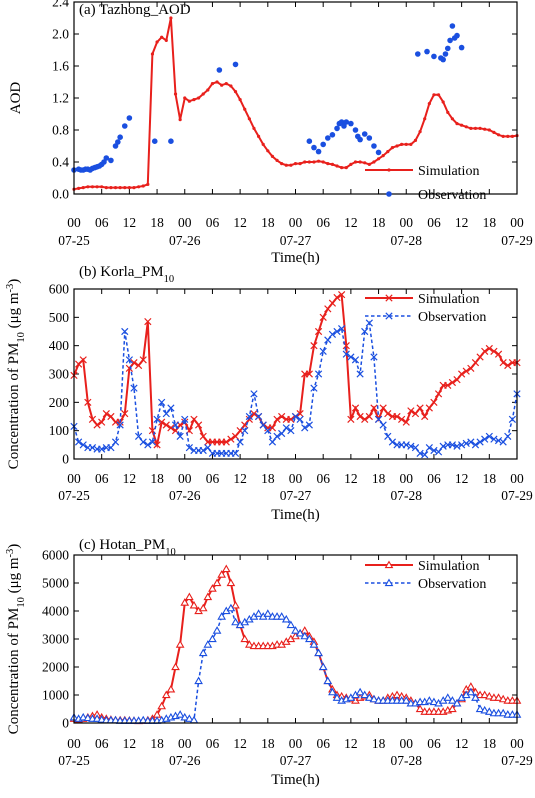 This screenshot has height=798, width=535. What do you see at coordinates (60, 5) in the screenshot?
I see `y-tick-label: 2.4` at bounding box center [60, 5].